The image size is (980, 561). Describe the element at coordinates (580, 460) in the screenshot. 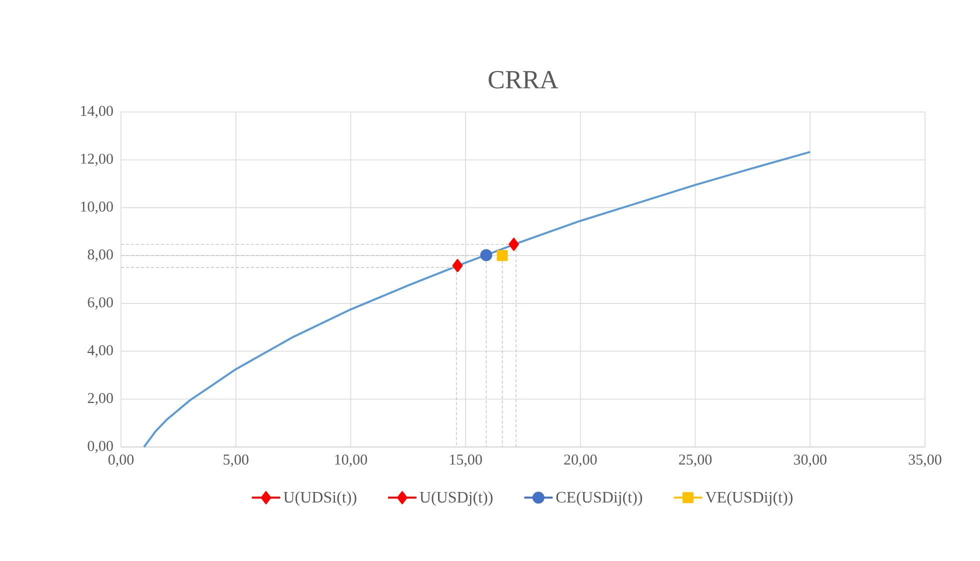

I see `x-tick-label: 20,00` at that location.